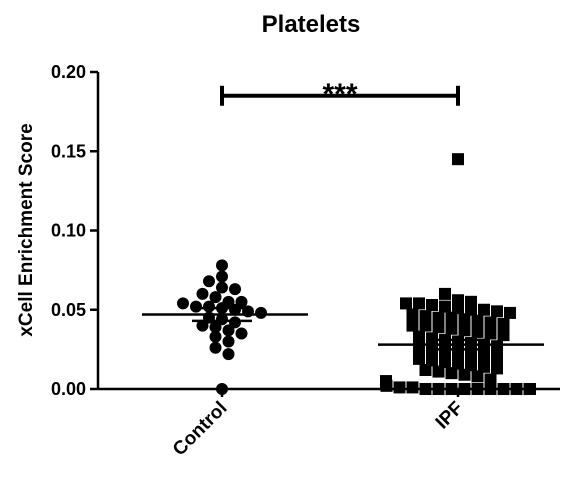 The height and width of the screenshot is (487, 581). I want to click on y-ticks: 0.00 0.05 0.10 0.15 0.20, so click(74, 230).